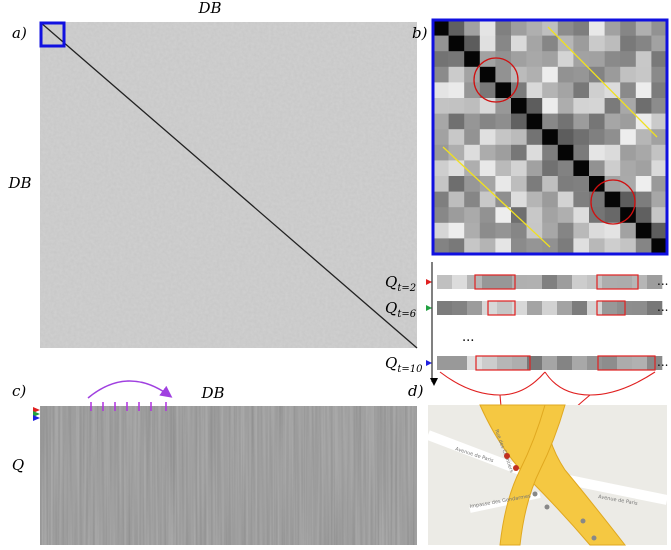 The height and width of the screenshot is (550, 671). Describe the element at coordinates (404, 364) in the screenshot. I see `query-label: Qt=10` at that location.